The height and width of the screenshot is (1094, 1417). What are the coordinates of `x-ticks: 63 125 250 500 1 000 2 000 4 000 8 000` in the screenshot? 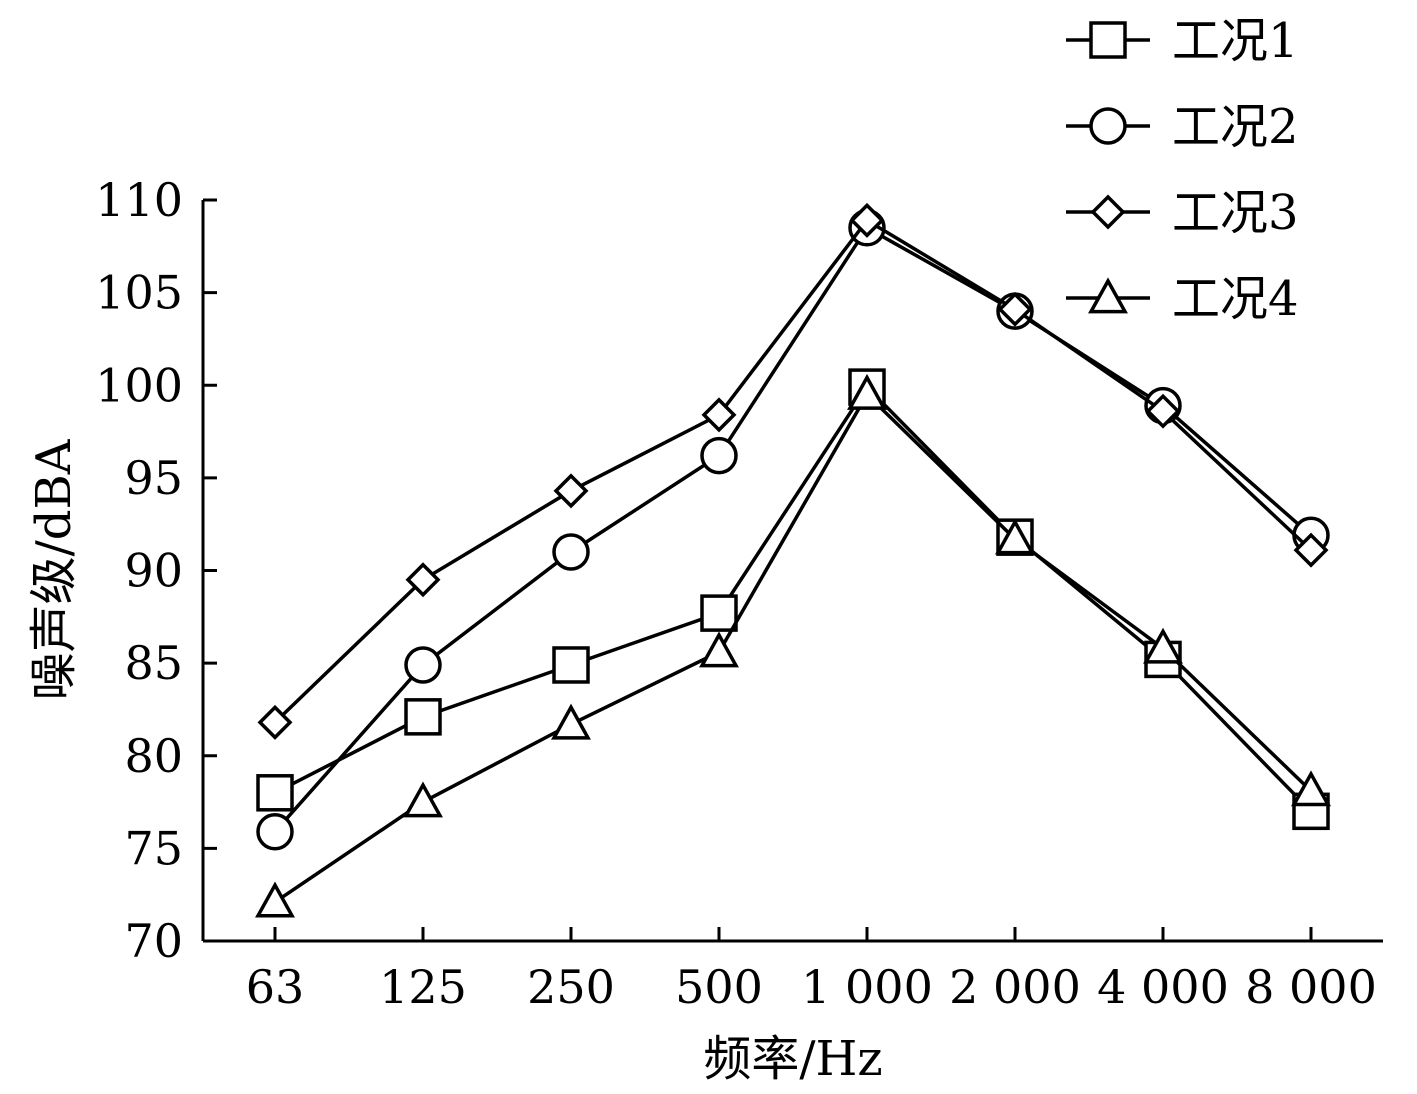 It's located at (811, 970).